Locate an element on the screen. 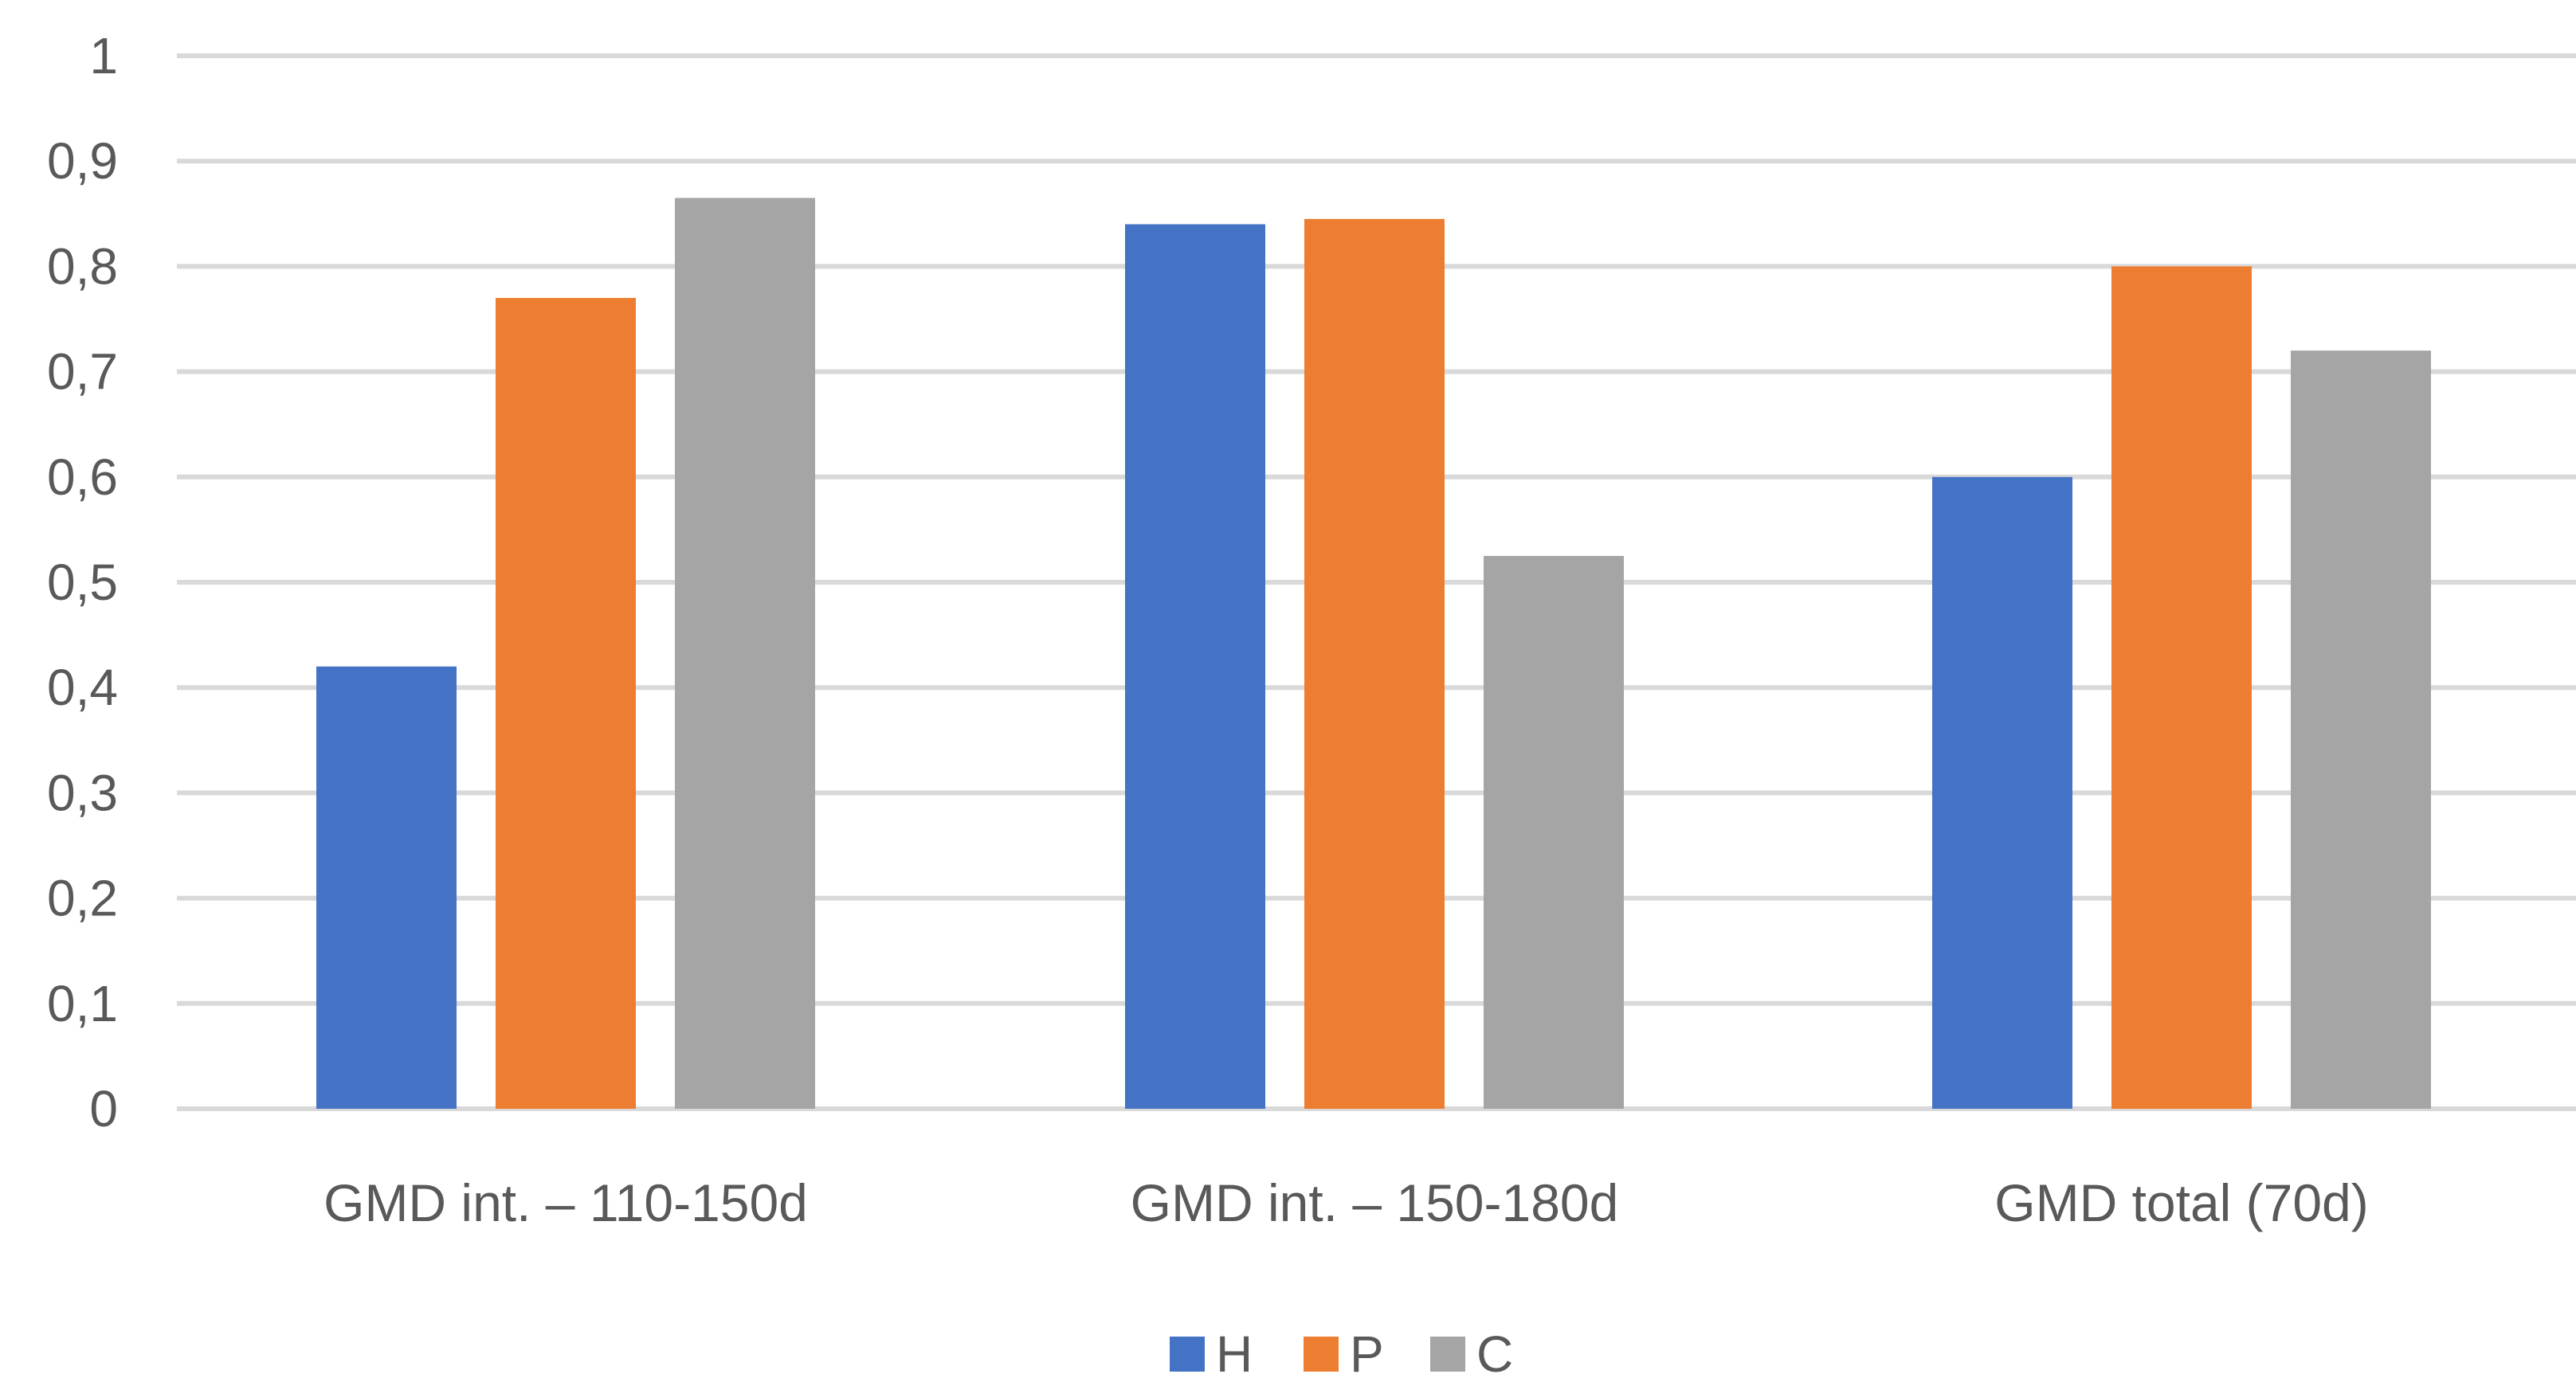  legend-label-p: P is located at coordinates (1367, 1349).